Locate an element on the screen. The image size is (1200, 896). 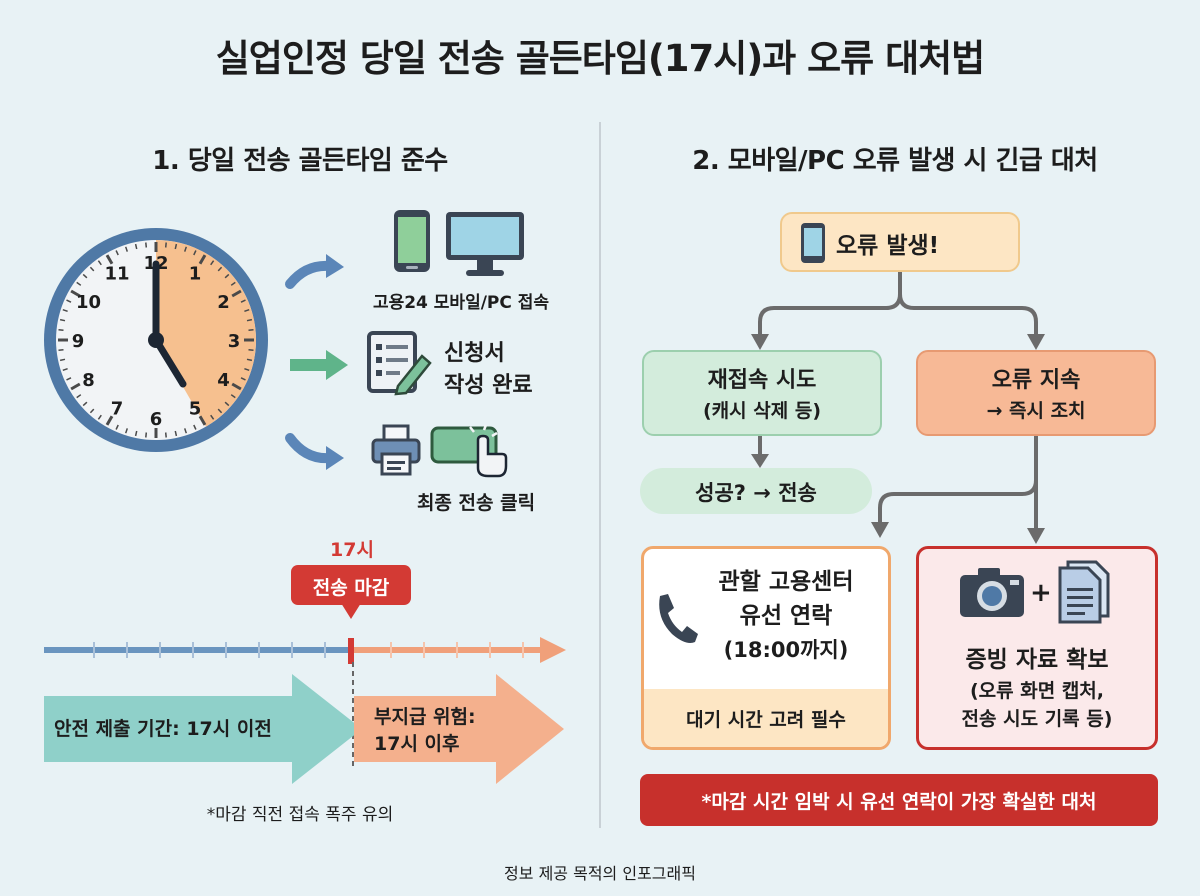
page-title: 실업인정 당일 전송 골든타임(17시)과 오류 대처법 is located at coordinates (600, 58).